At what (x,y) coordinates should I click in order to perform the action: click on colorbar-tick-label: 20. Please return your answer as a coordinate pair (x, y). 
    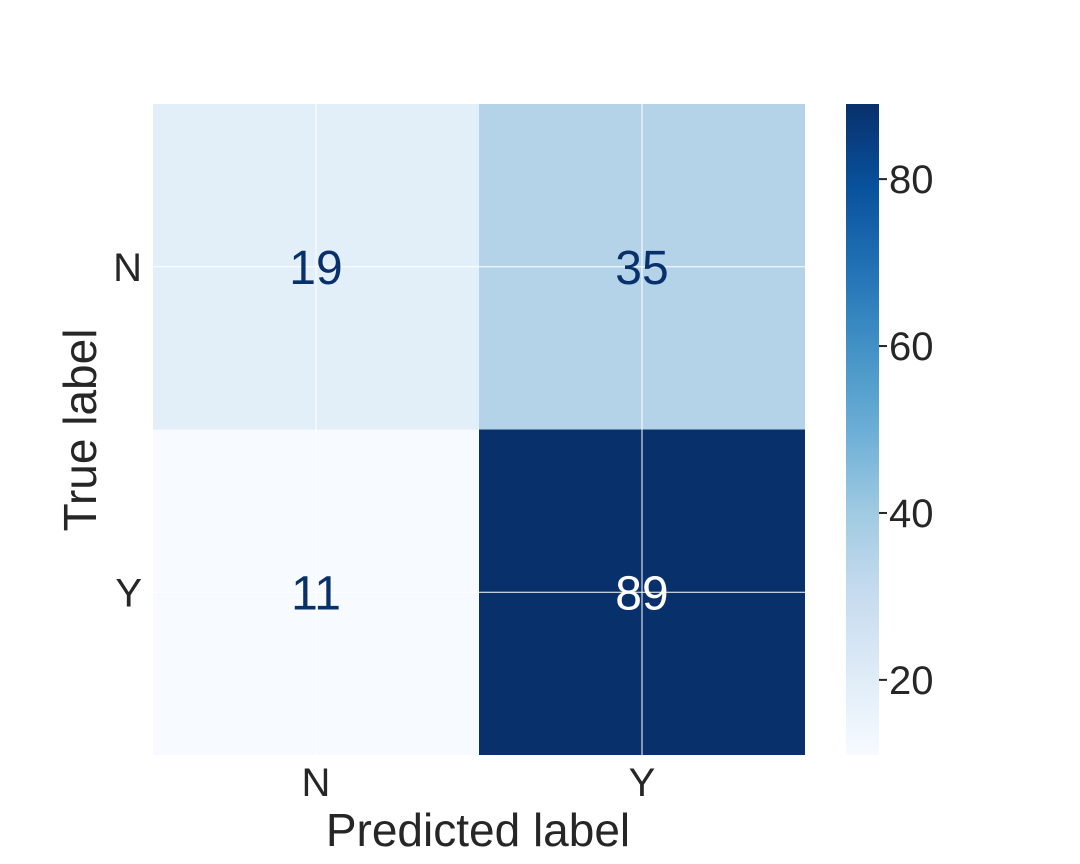
    Looking at the image, I should click on (911, 681).